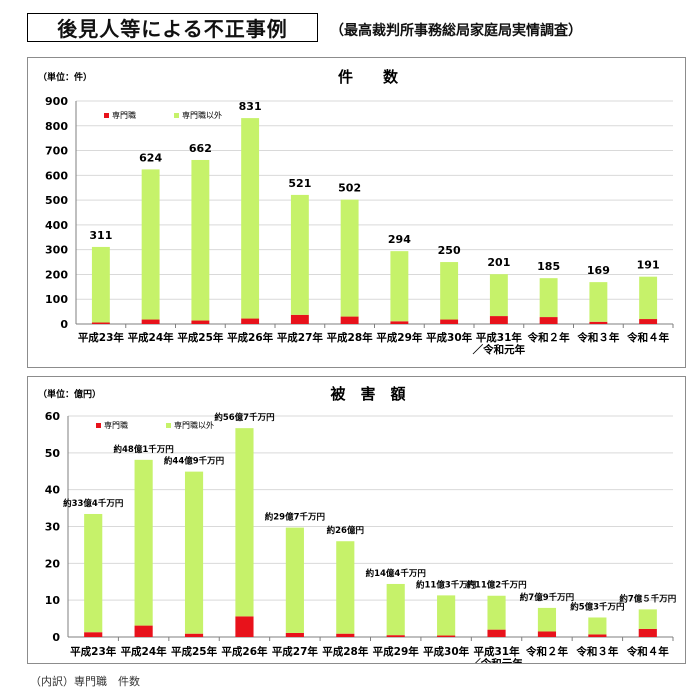 The image size is (693, 689). Describe the element at coordinates (53, 416) in the screenshot. I see `y-tick-label: 60` at that location.